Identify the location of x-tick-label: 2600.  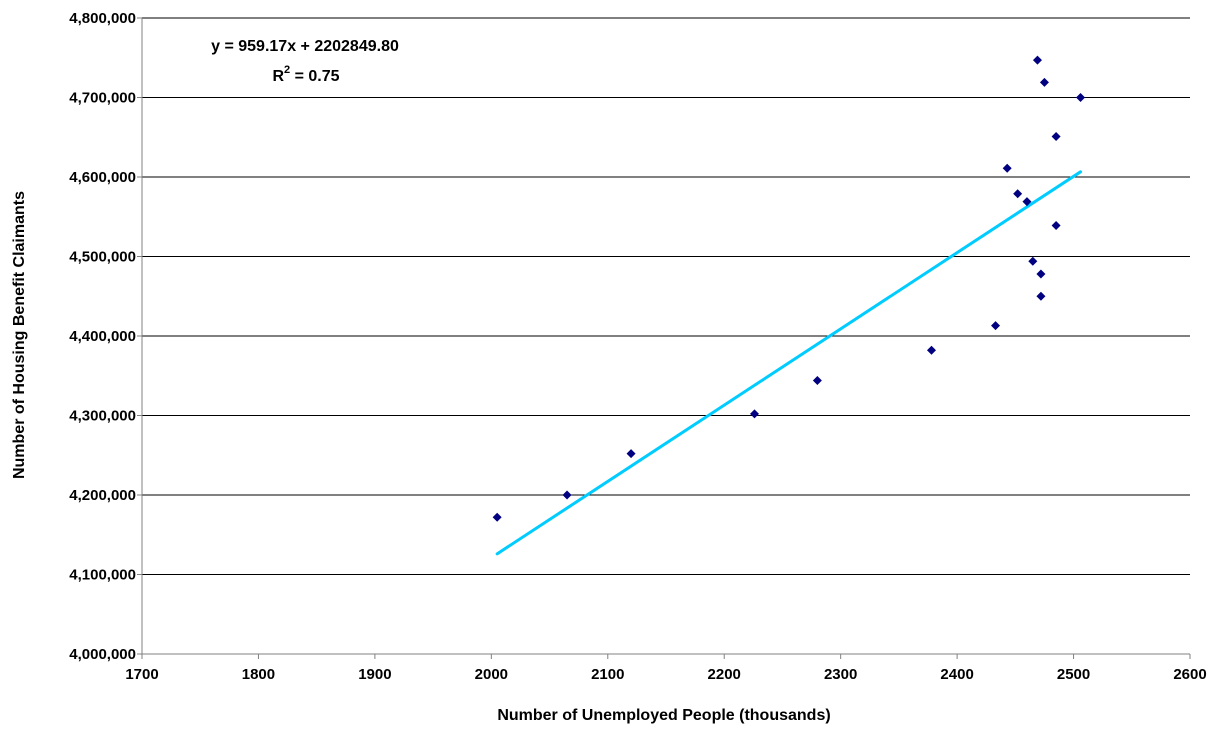
(1189, 674).